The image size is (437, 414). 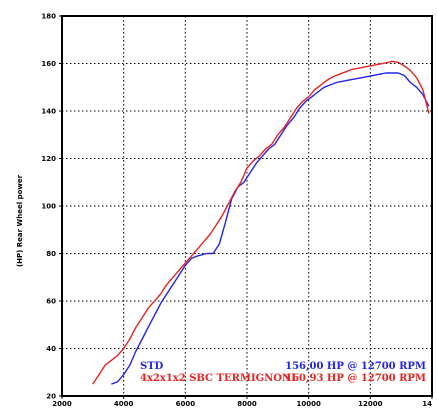 I want to click on y-tick-label: 120, so click(x=48, y=159).